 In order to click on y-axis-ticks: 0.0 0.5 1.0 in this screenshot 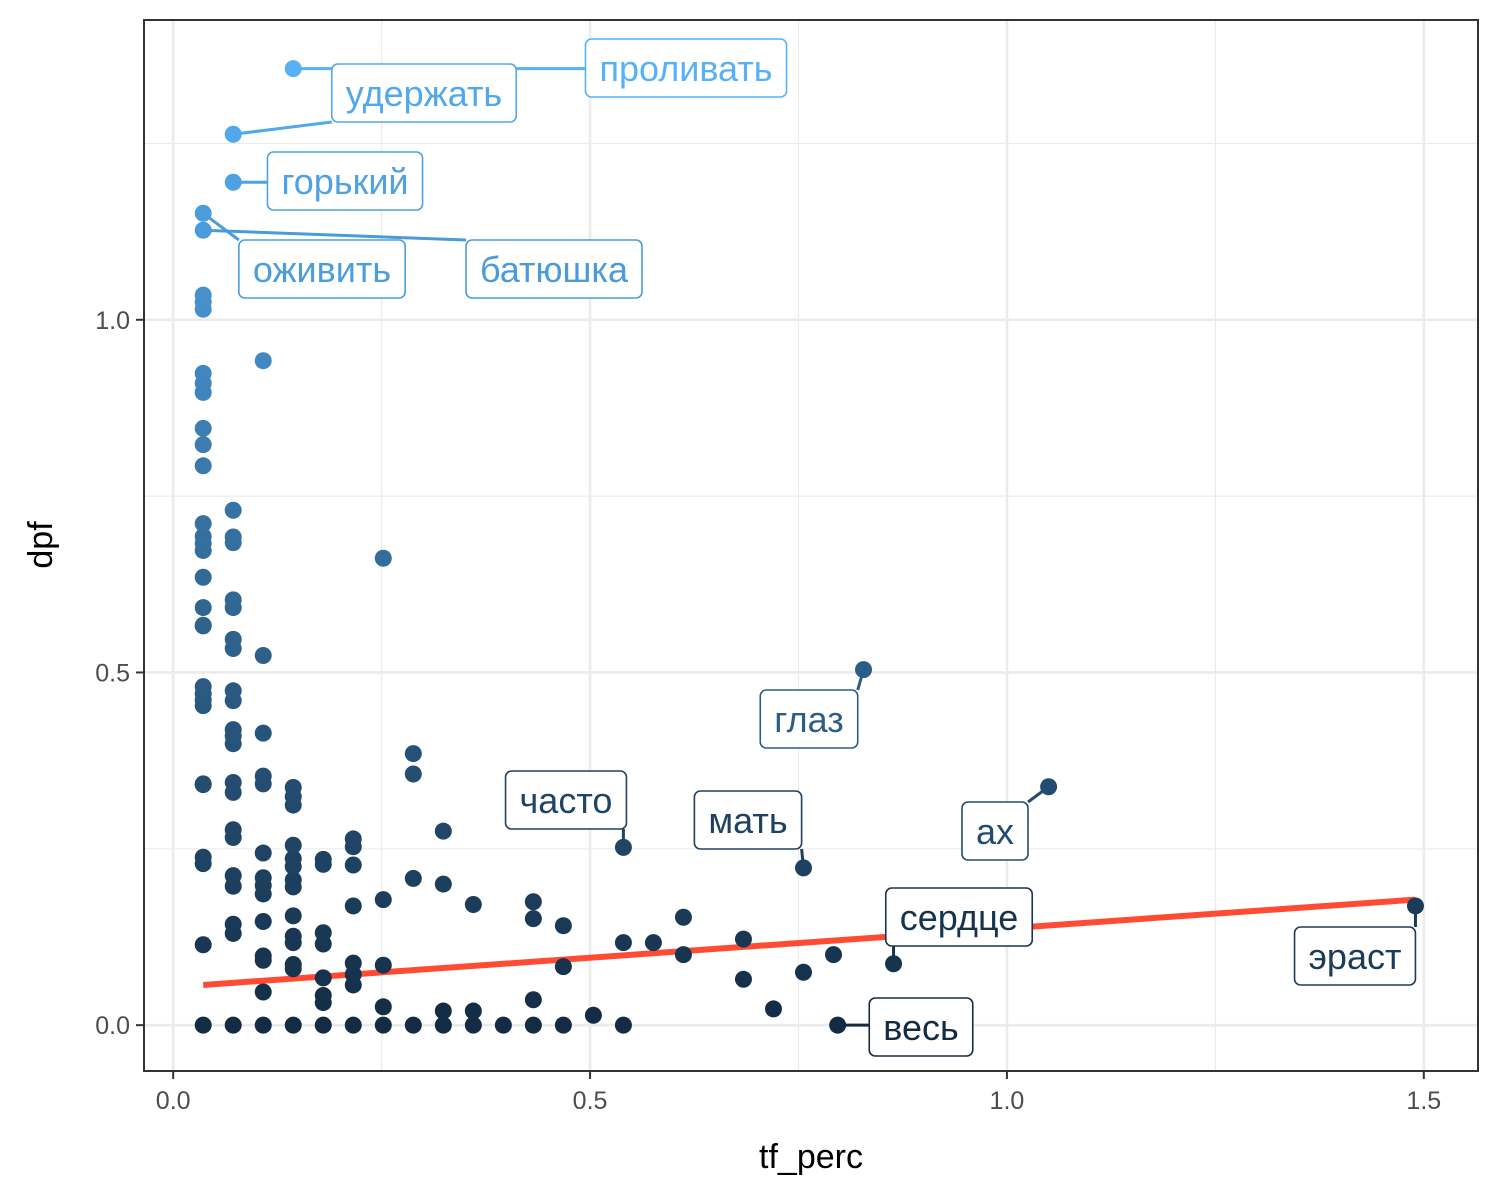, I will do `click(119, 673)`.